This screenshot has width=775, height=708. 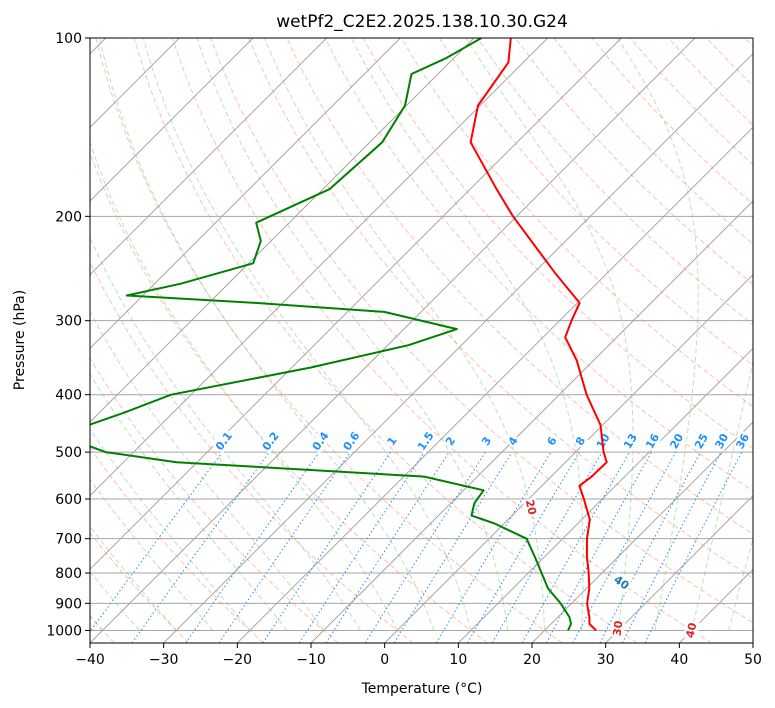 What do you see at coordinates (422, 22) in the screenshot?
I see `chart-title: wetPf2_C2E2.2025.138.10.30.G24` at bounding box center [422, 22].